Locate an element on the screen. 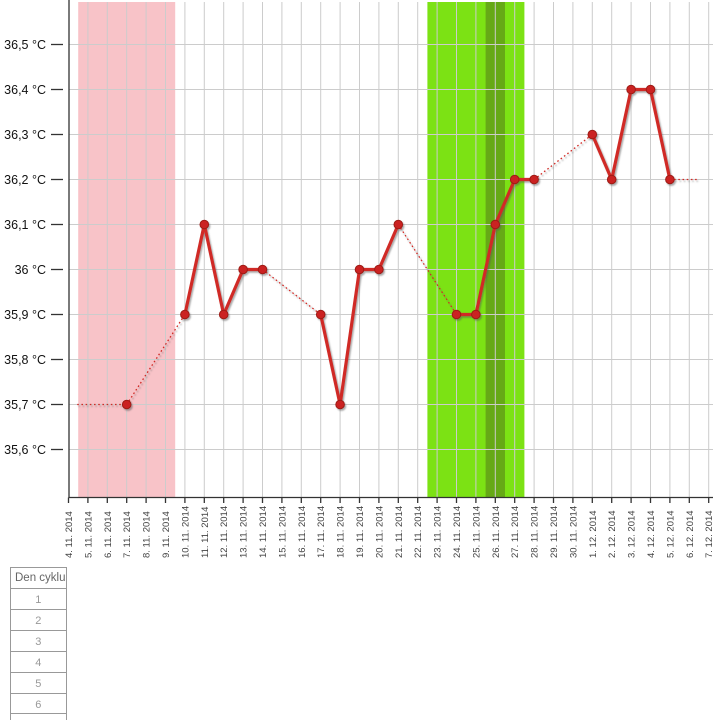 The image size is (720, 720). svg-text: 17. 11. 2014 is located at coordinates (321, 532).